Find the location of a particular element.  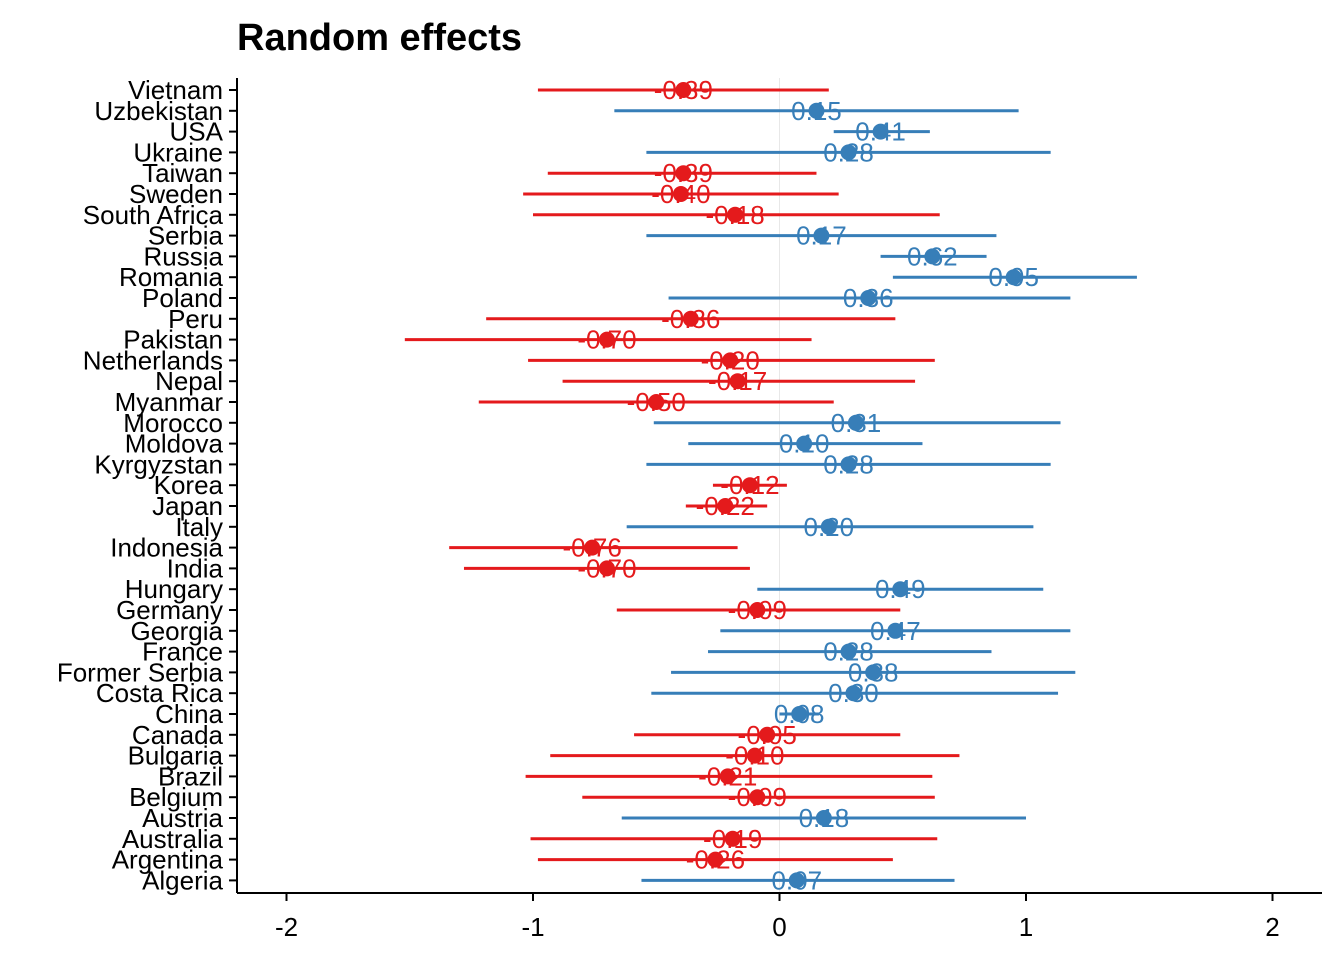

value-label: 0.08 is located at coordinates (799, 714).